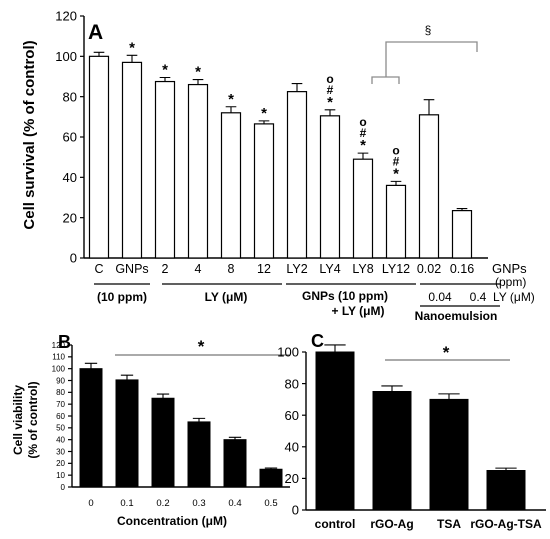 This screenshot has height=539, width=550. Describe the element at coordinates (98, 269) in the screenshot. I see `x-tick-label: C` at that location.